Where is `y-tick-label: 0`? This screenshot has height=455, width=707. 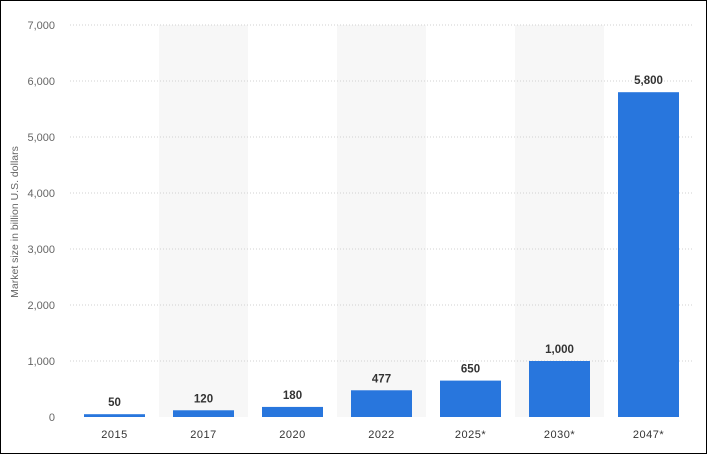 y-tick-label: 0 is located at coordinates (52, 418).